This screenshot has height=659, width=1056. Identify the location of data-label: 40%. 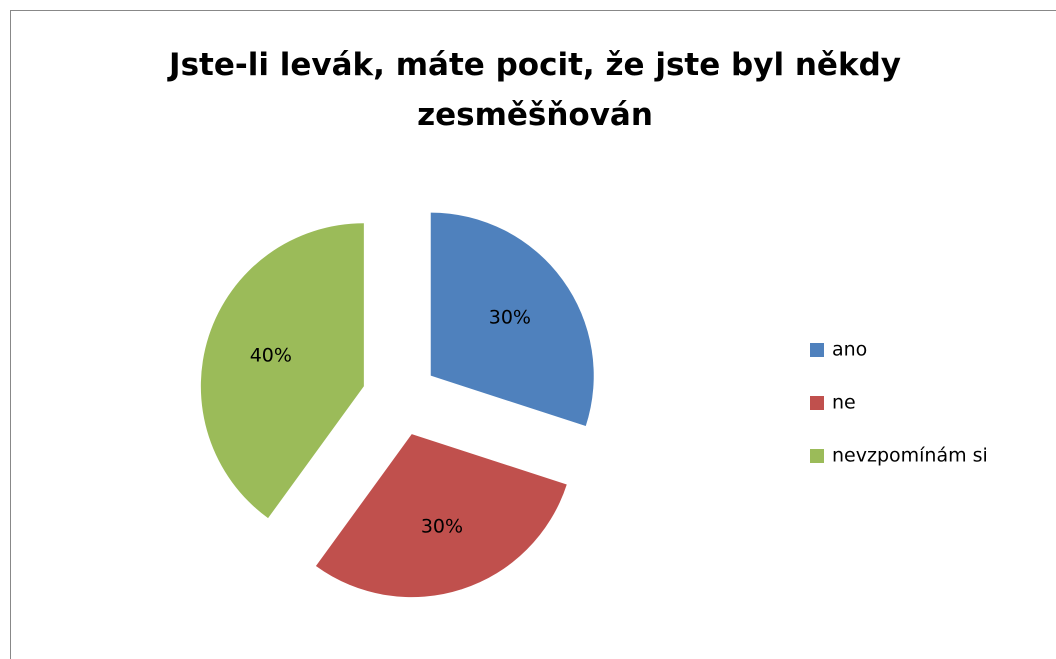
(271, 356).